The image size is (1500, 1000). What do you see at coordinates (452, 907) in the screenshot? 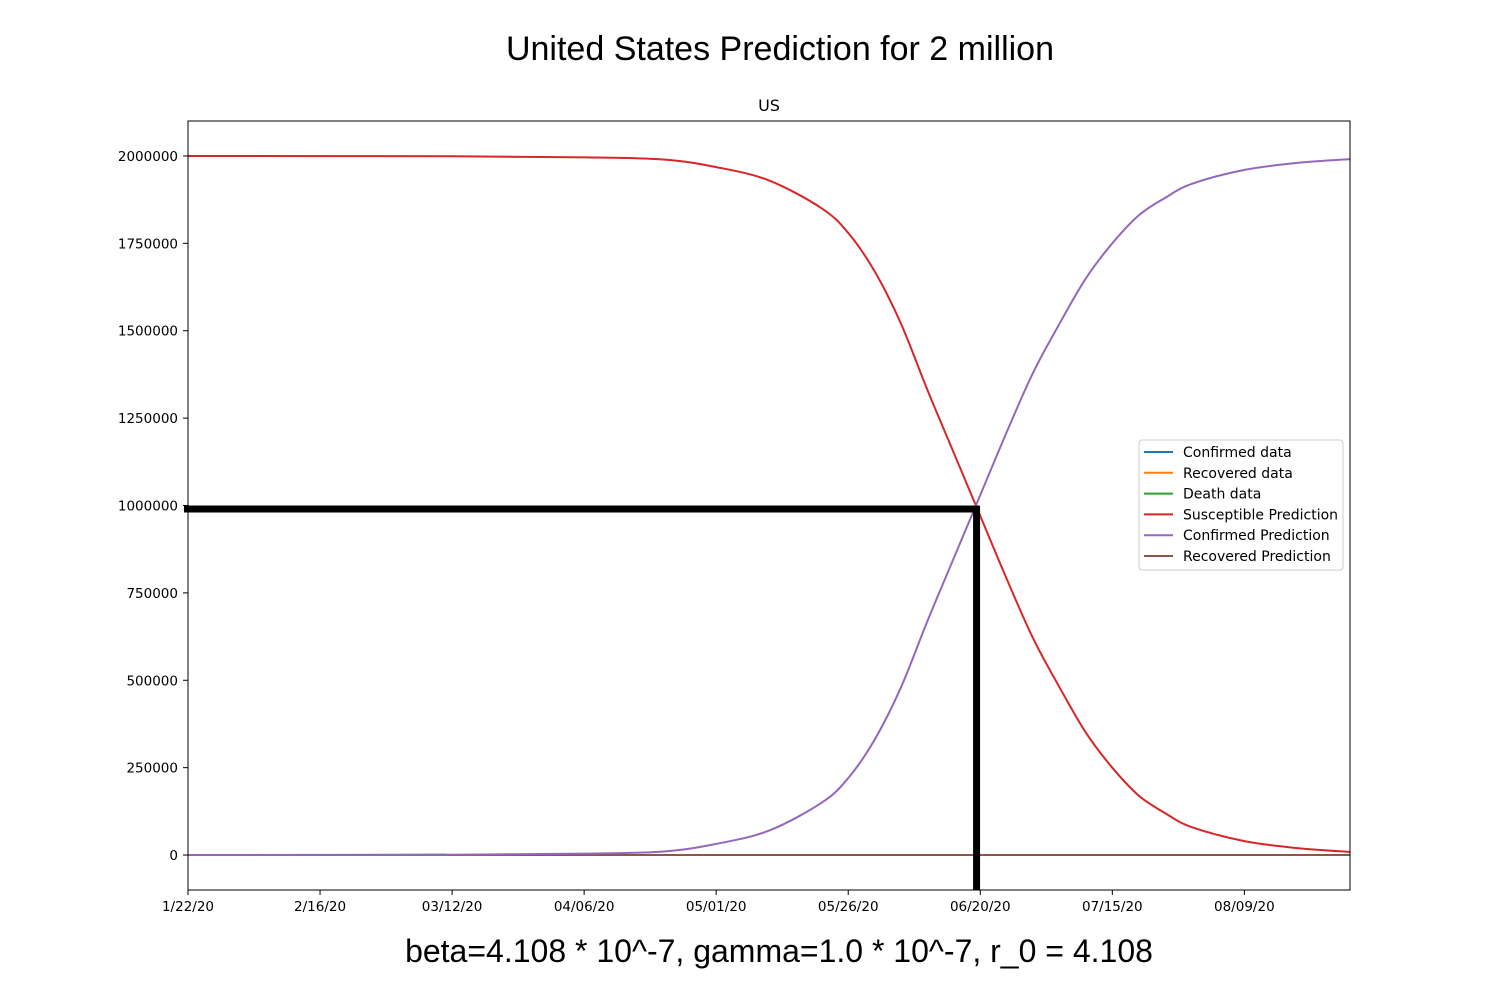
I see `x-tick-label: 03/12/20` at bounding box center [452, 907].